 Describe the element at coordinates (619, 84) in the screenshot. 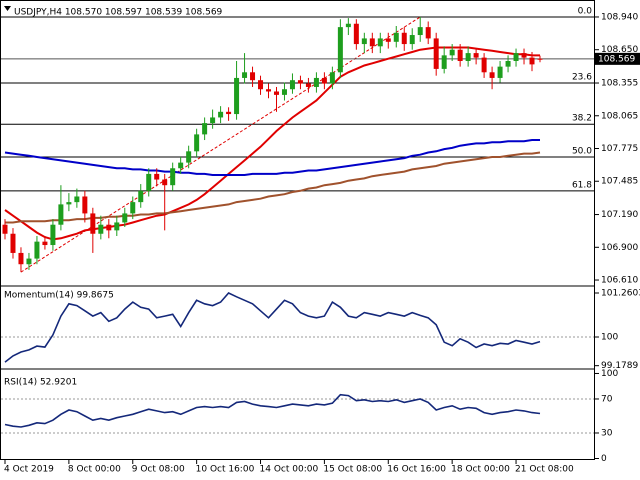

I see `y-tick-label: 108.355` at that location.